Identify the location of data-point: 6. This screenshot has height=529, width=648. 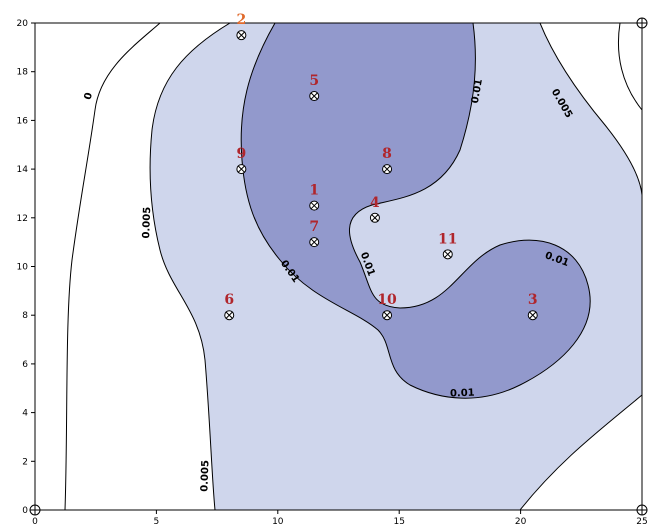
(229, 306).